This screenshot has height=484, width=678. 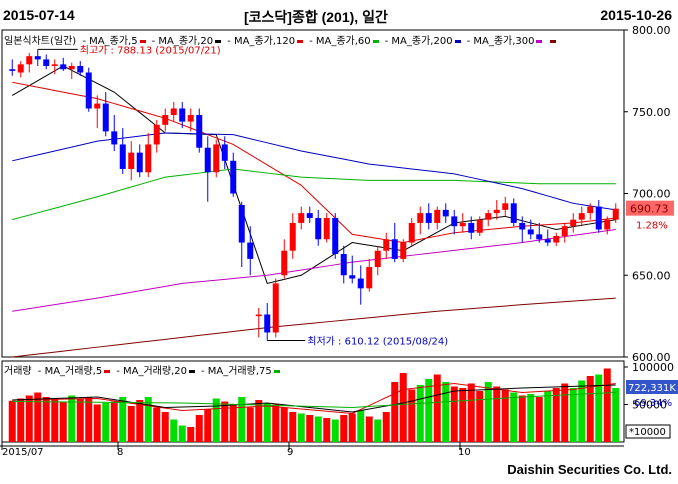 I want to click on volume-legend: 거래량 - MA_거래량,5- MA_거래량,20- MA_거래량,75, so click(x=146, y=369).